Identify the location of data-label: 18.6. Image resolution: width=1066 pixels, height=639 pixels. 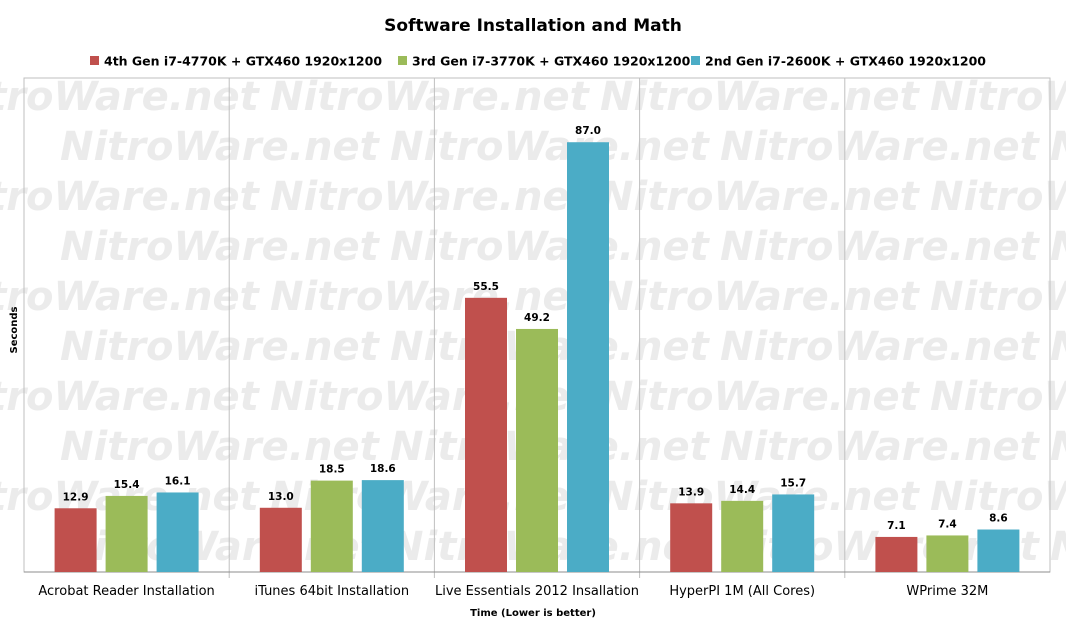
(383, 469).